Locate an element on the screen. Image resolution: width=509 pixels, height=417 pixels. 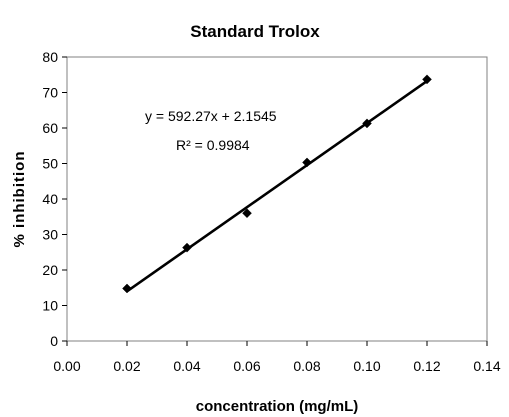
y-tick-label: 60 is located at coordinates (50, 128).